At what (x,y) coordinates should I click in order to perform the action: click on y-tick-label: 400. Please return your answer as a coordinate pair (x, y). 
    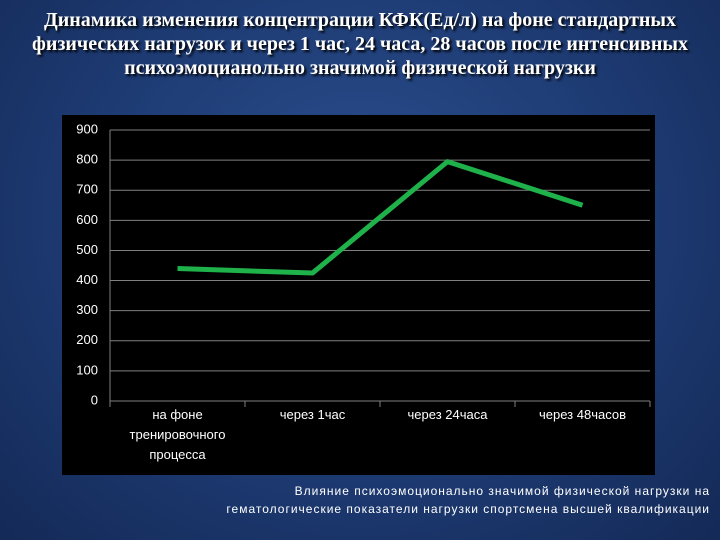
    Looking at the image, I should click on (87, 279).